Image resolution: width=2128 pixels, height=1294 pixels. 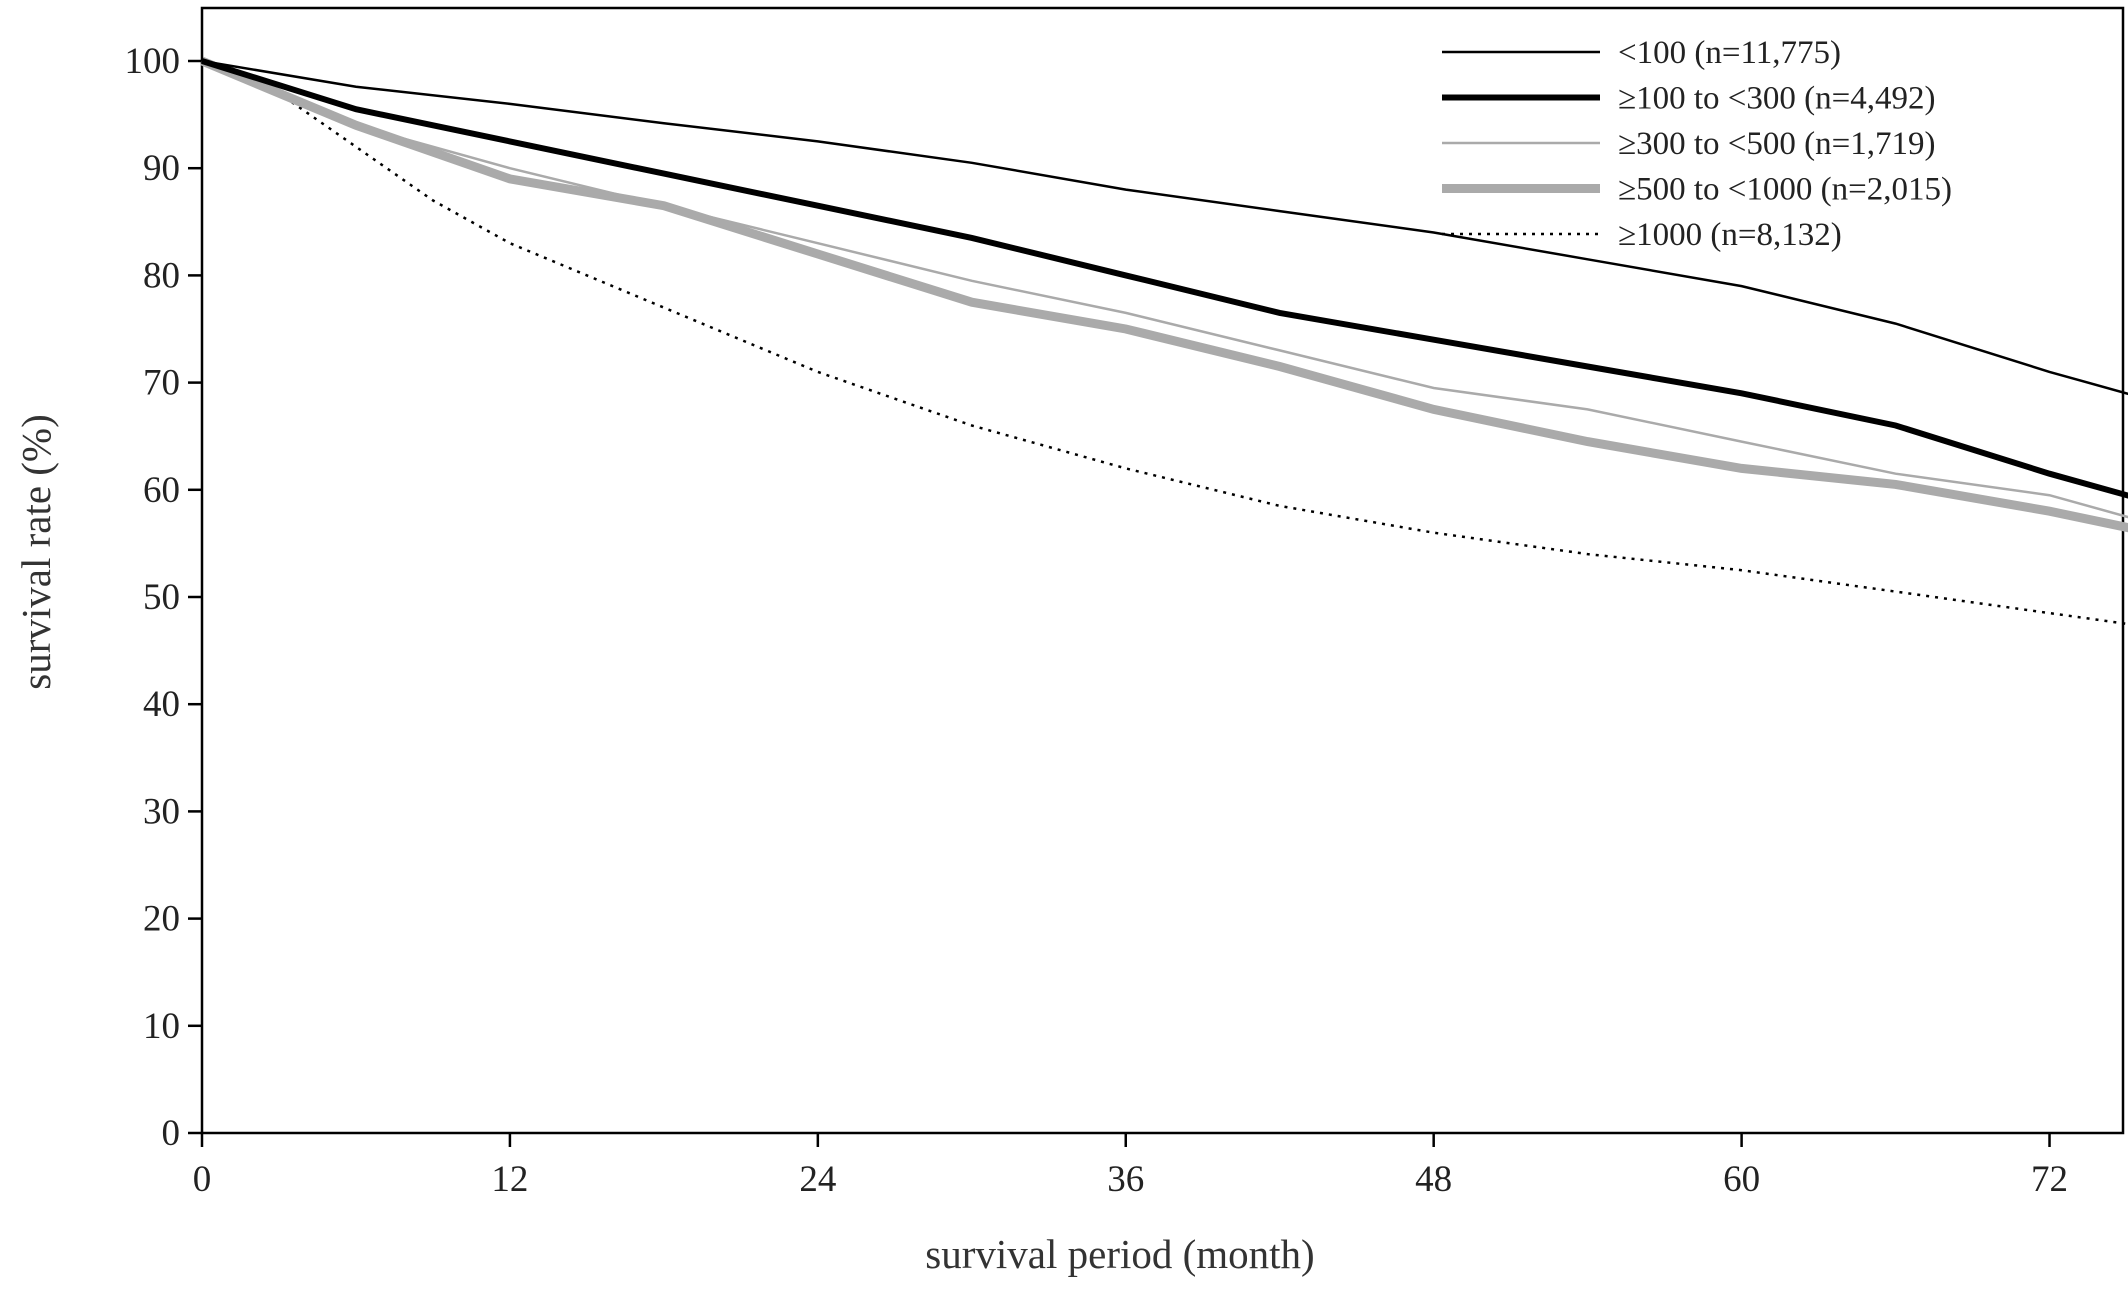 I want to click on x-axis-label: survival period (month), so click(x=1119, y=1254).